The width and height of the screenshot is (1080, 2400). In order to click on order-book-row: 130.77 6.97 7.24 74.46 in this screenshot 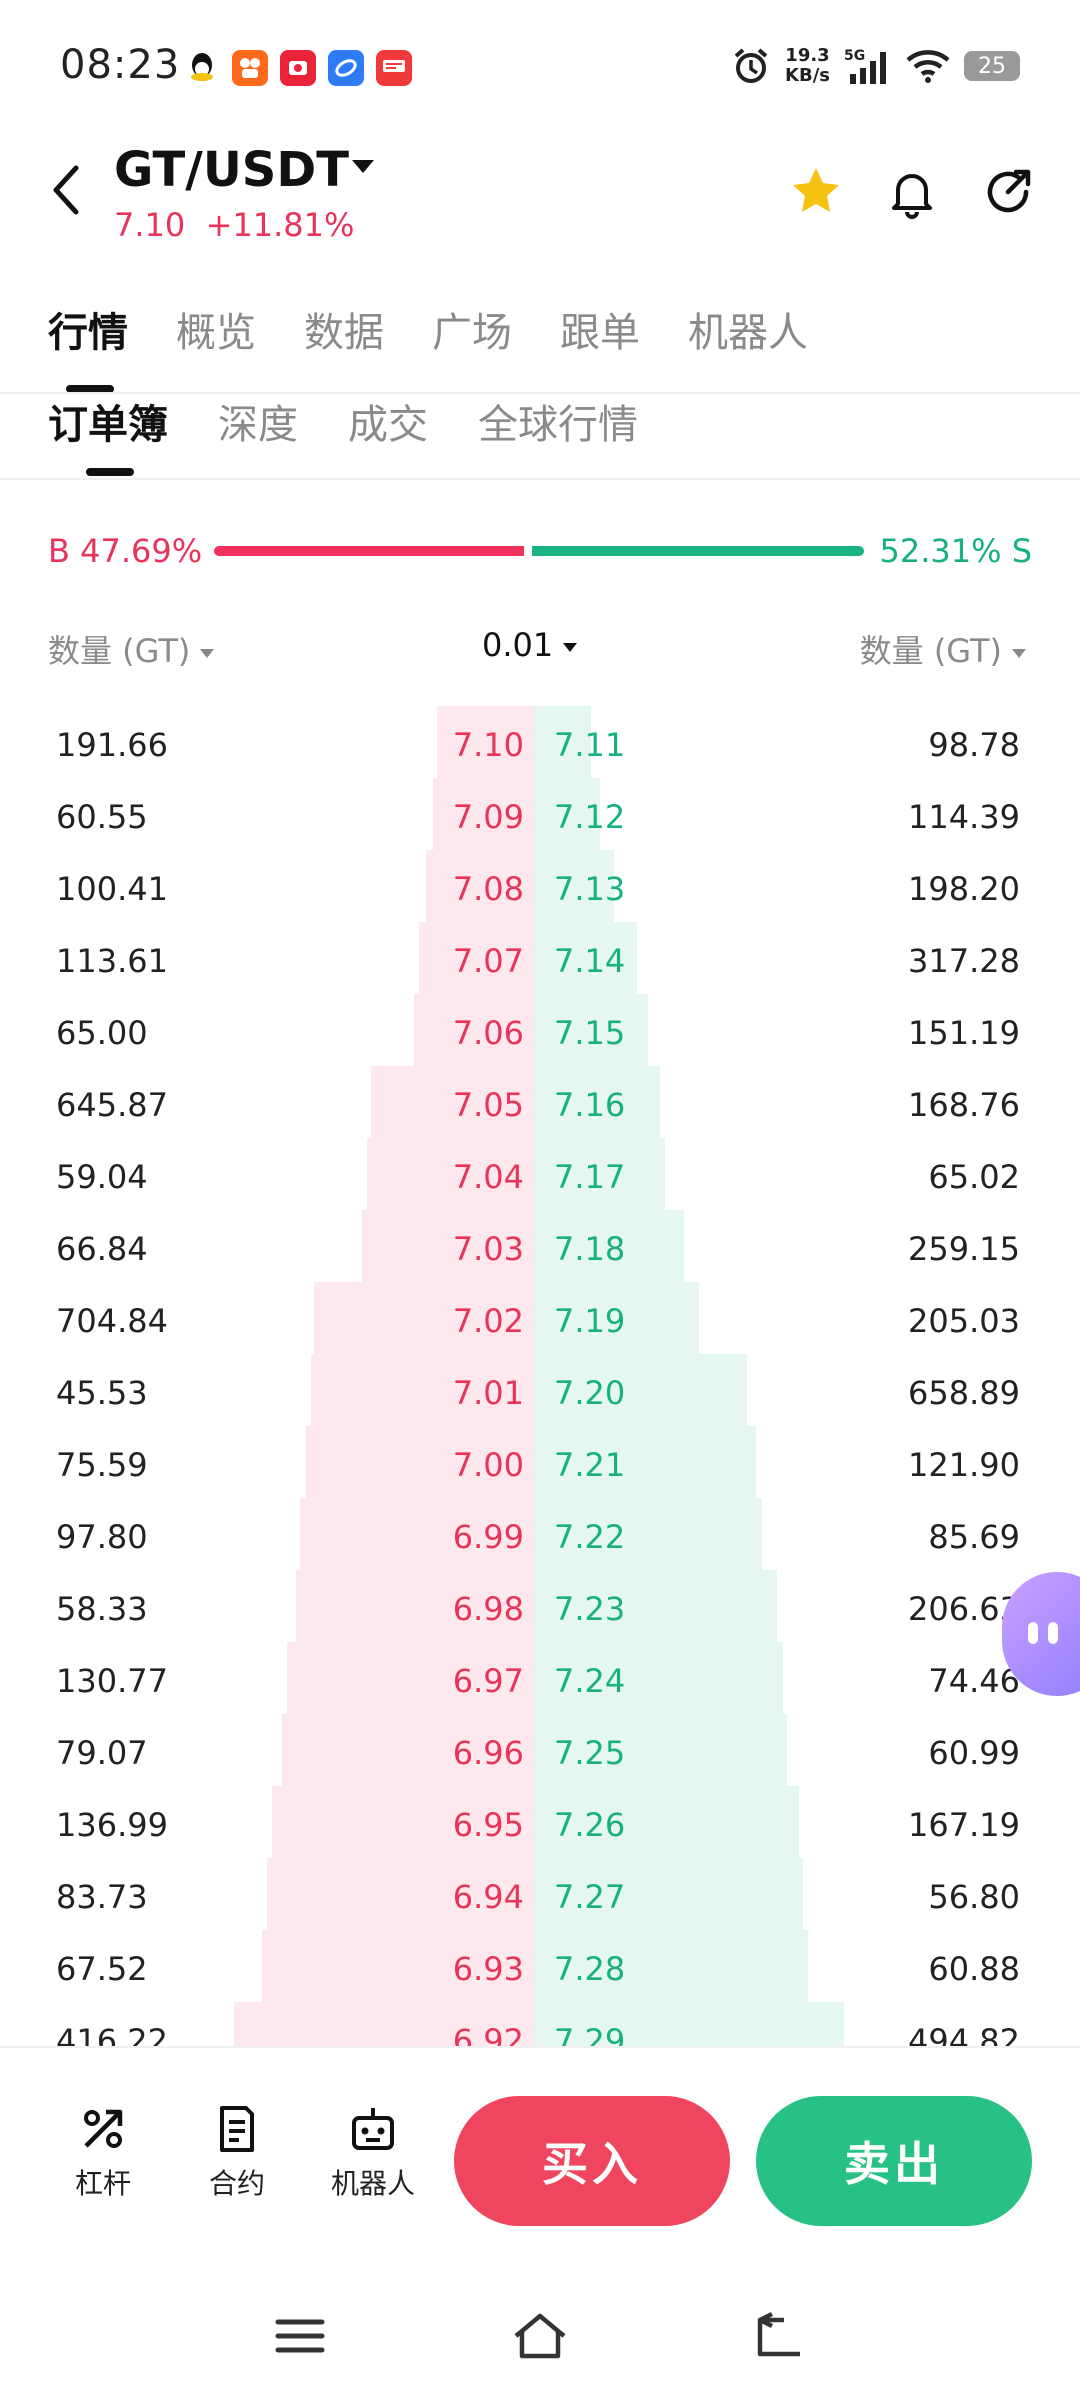, I will do `click(540, 1678)`.